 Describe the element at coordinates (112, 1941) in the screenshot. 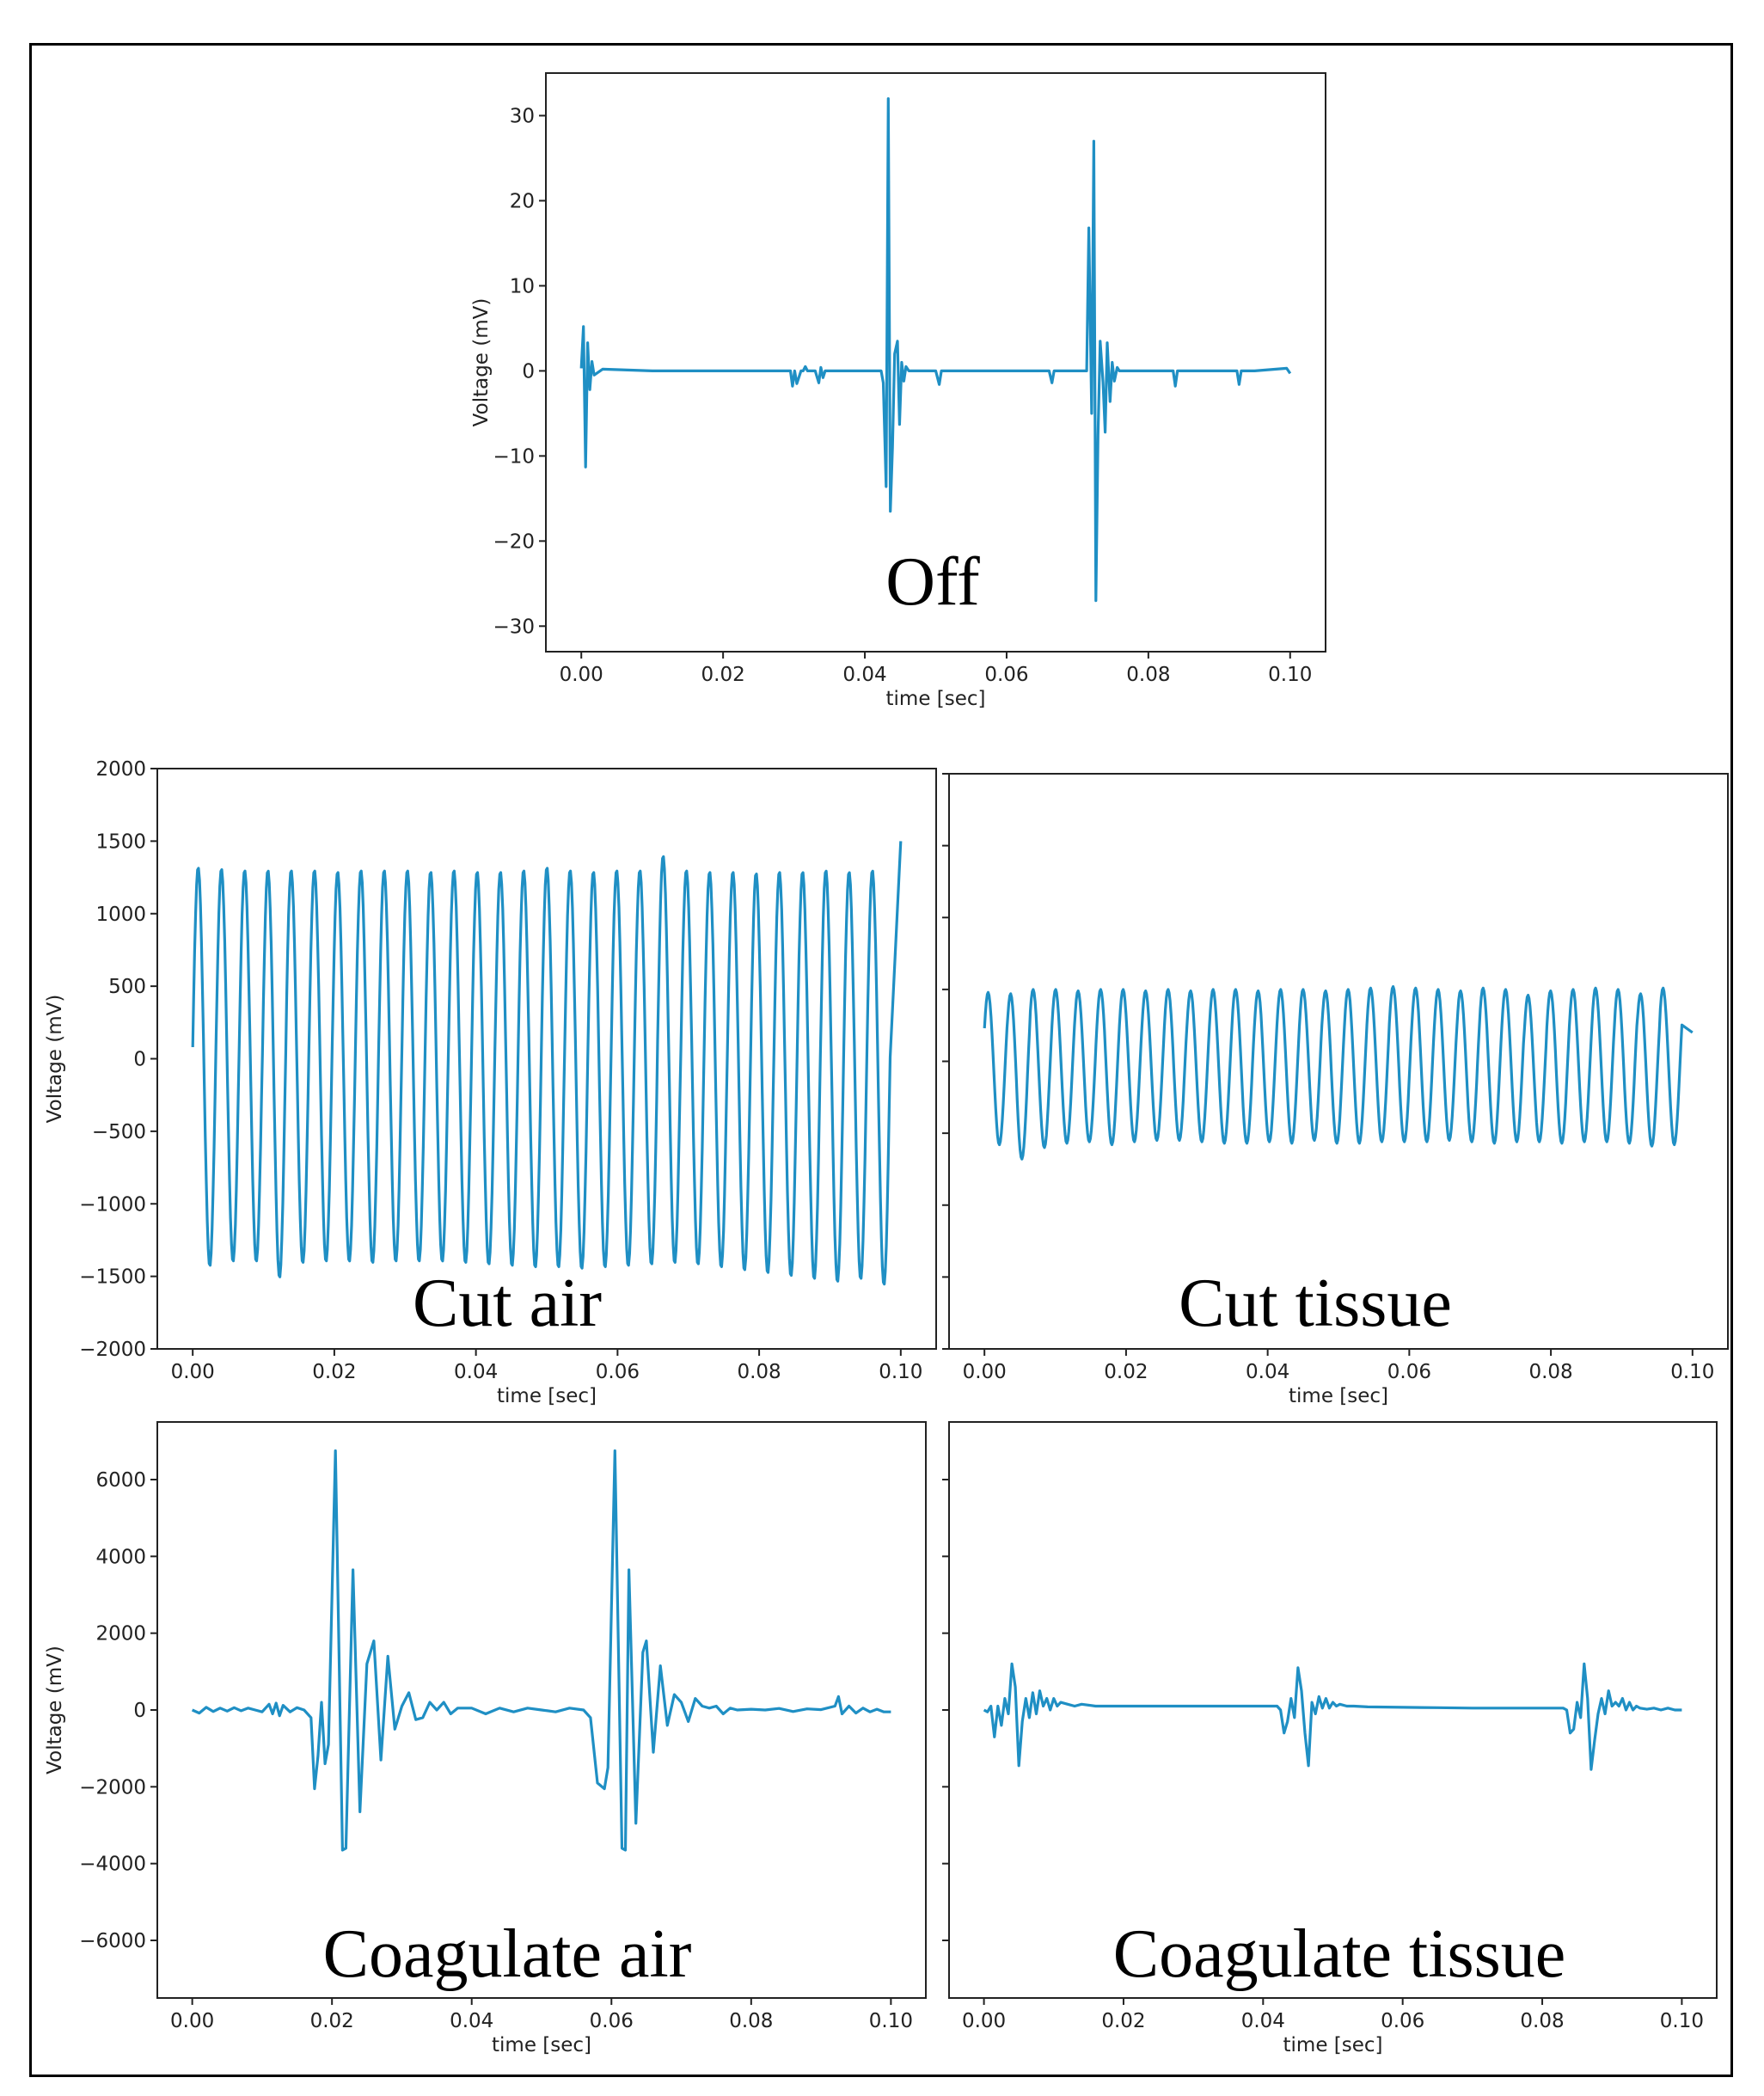

I see `y-tick-label: −6000` at that location.